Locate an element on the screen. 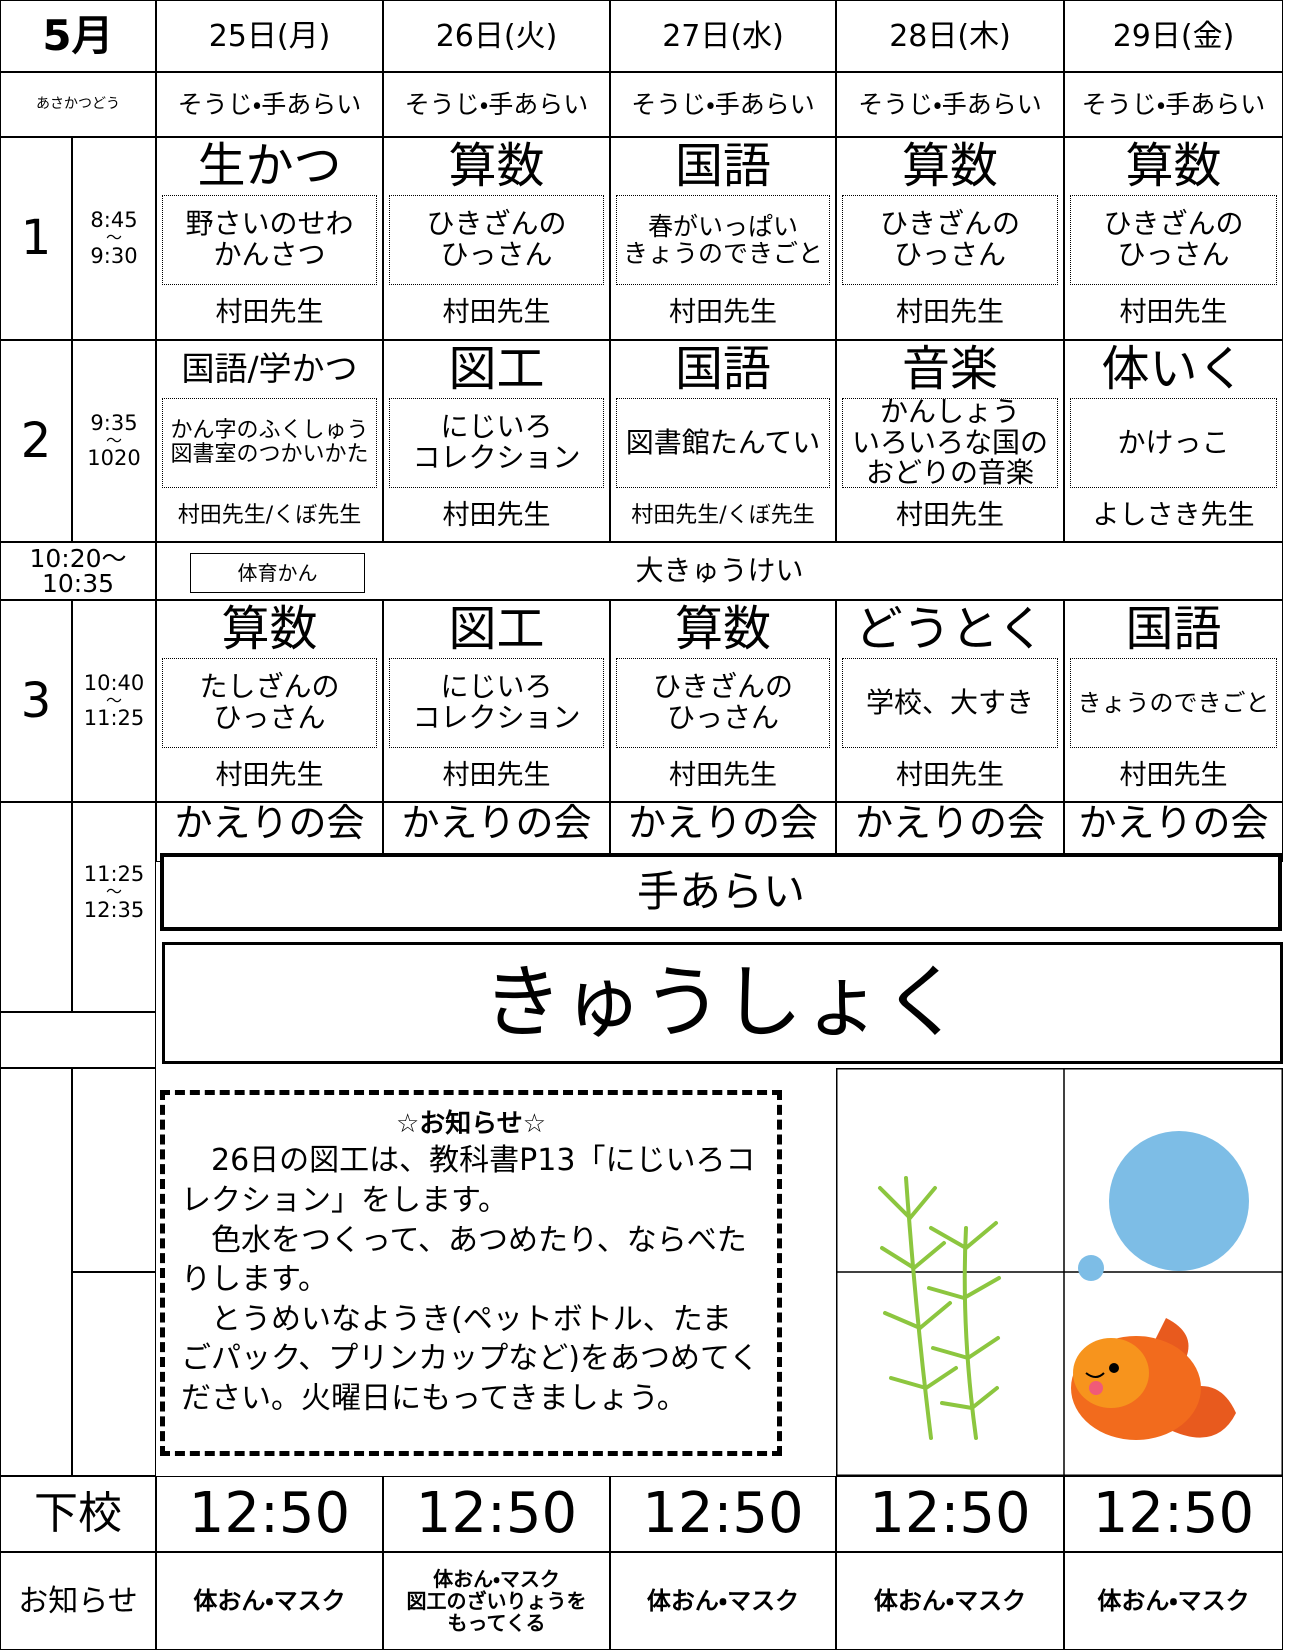 This screenshot has width=1293, height=1650. period-time: 10:40 ～ 11:25 is located at coordinates (114, 701).